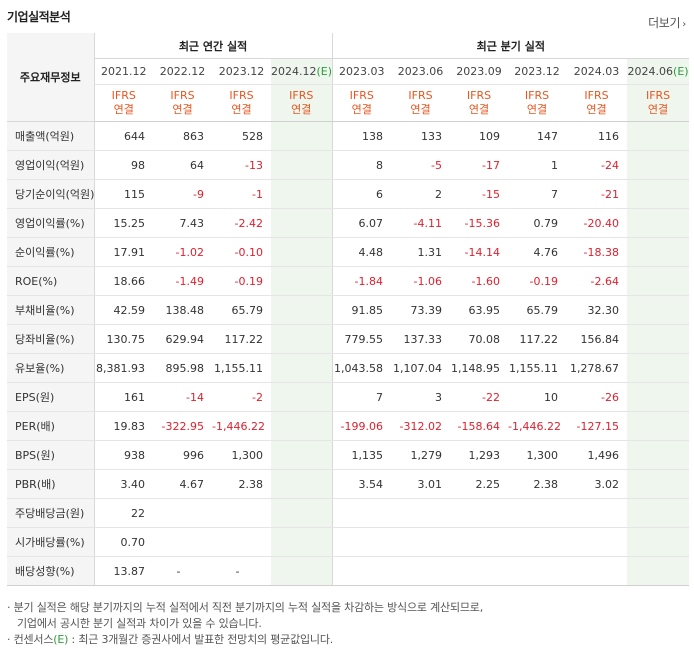 This screenshot has height=648, width=694. What do you see at coordinates (241, 310) in the screenshot?
I see `annual-value-cell: 65.79` at bounding box center [241, 310].